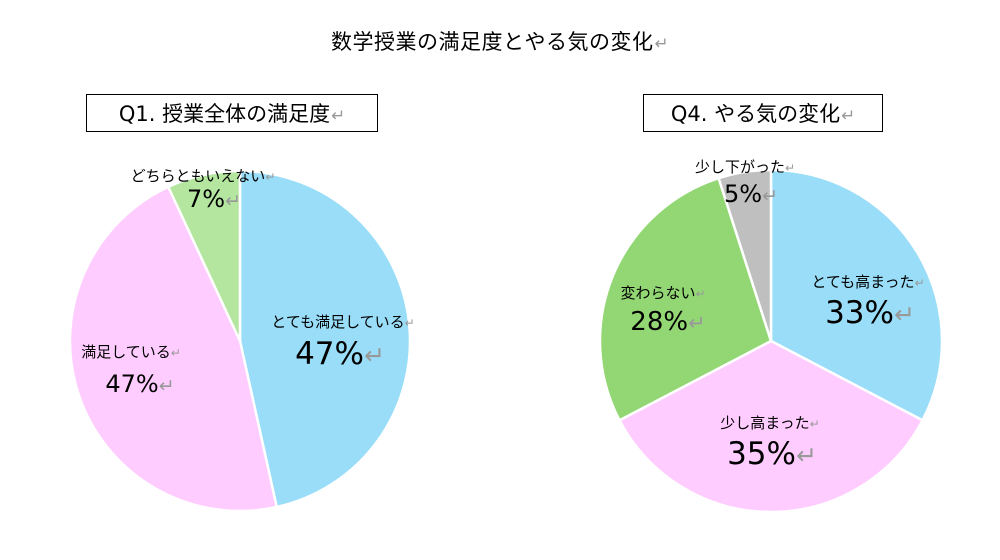 The width and height of the screenshot is (1000, 560). I want to click on slice-label: 満足している↵, so click(131, 352).